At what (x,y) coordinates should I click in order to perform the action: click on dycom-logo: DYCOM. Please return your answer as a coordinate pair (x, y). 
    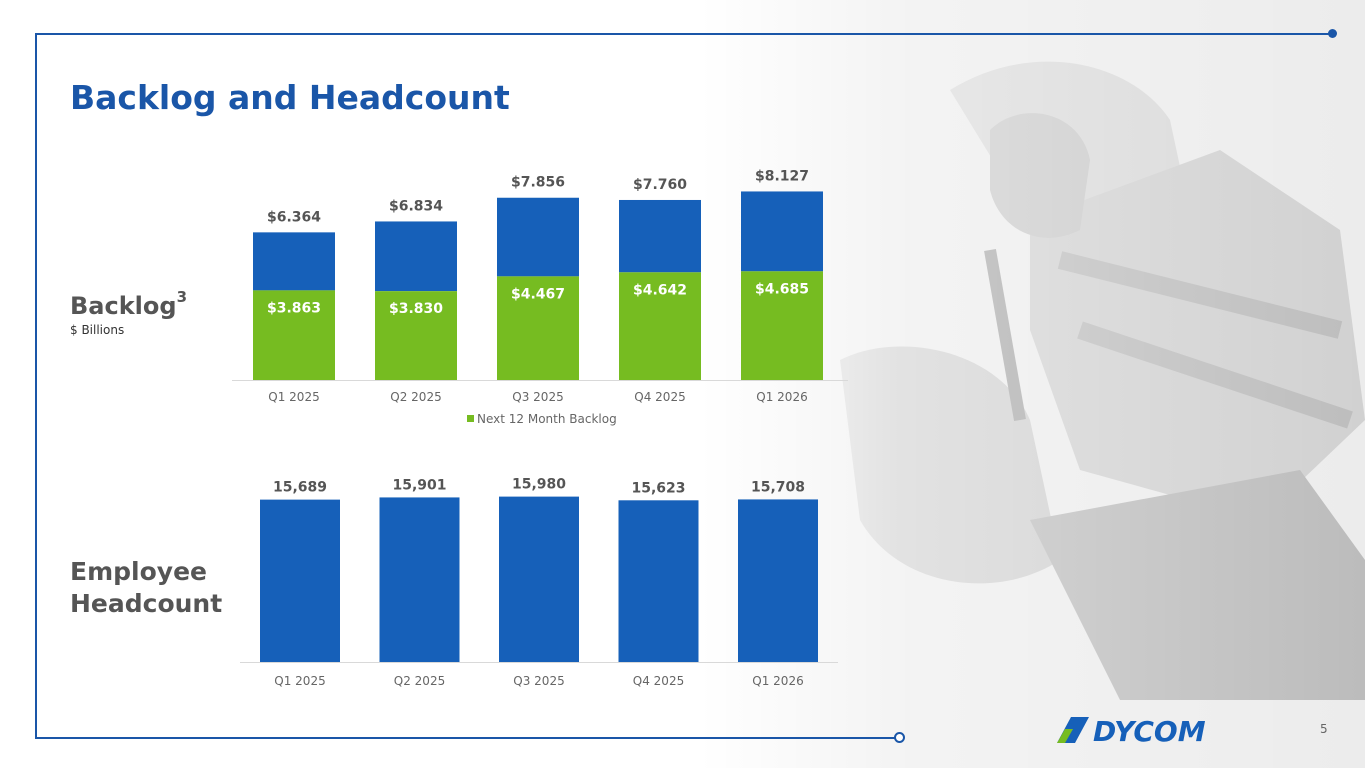
    Looking at the image, I should click on (1150, 731).